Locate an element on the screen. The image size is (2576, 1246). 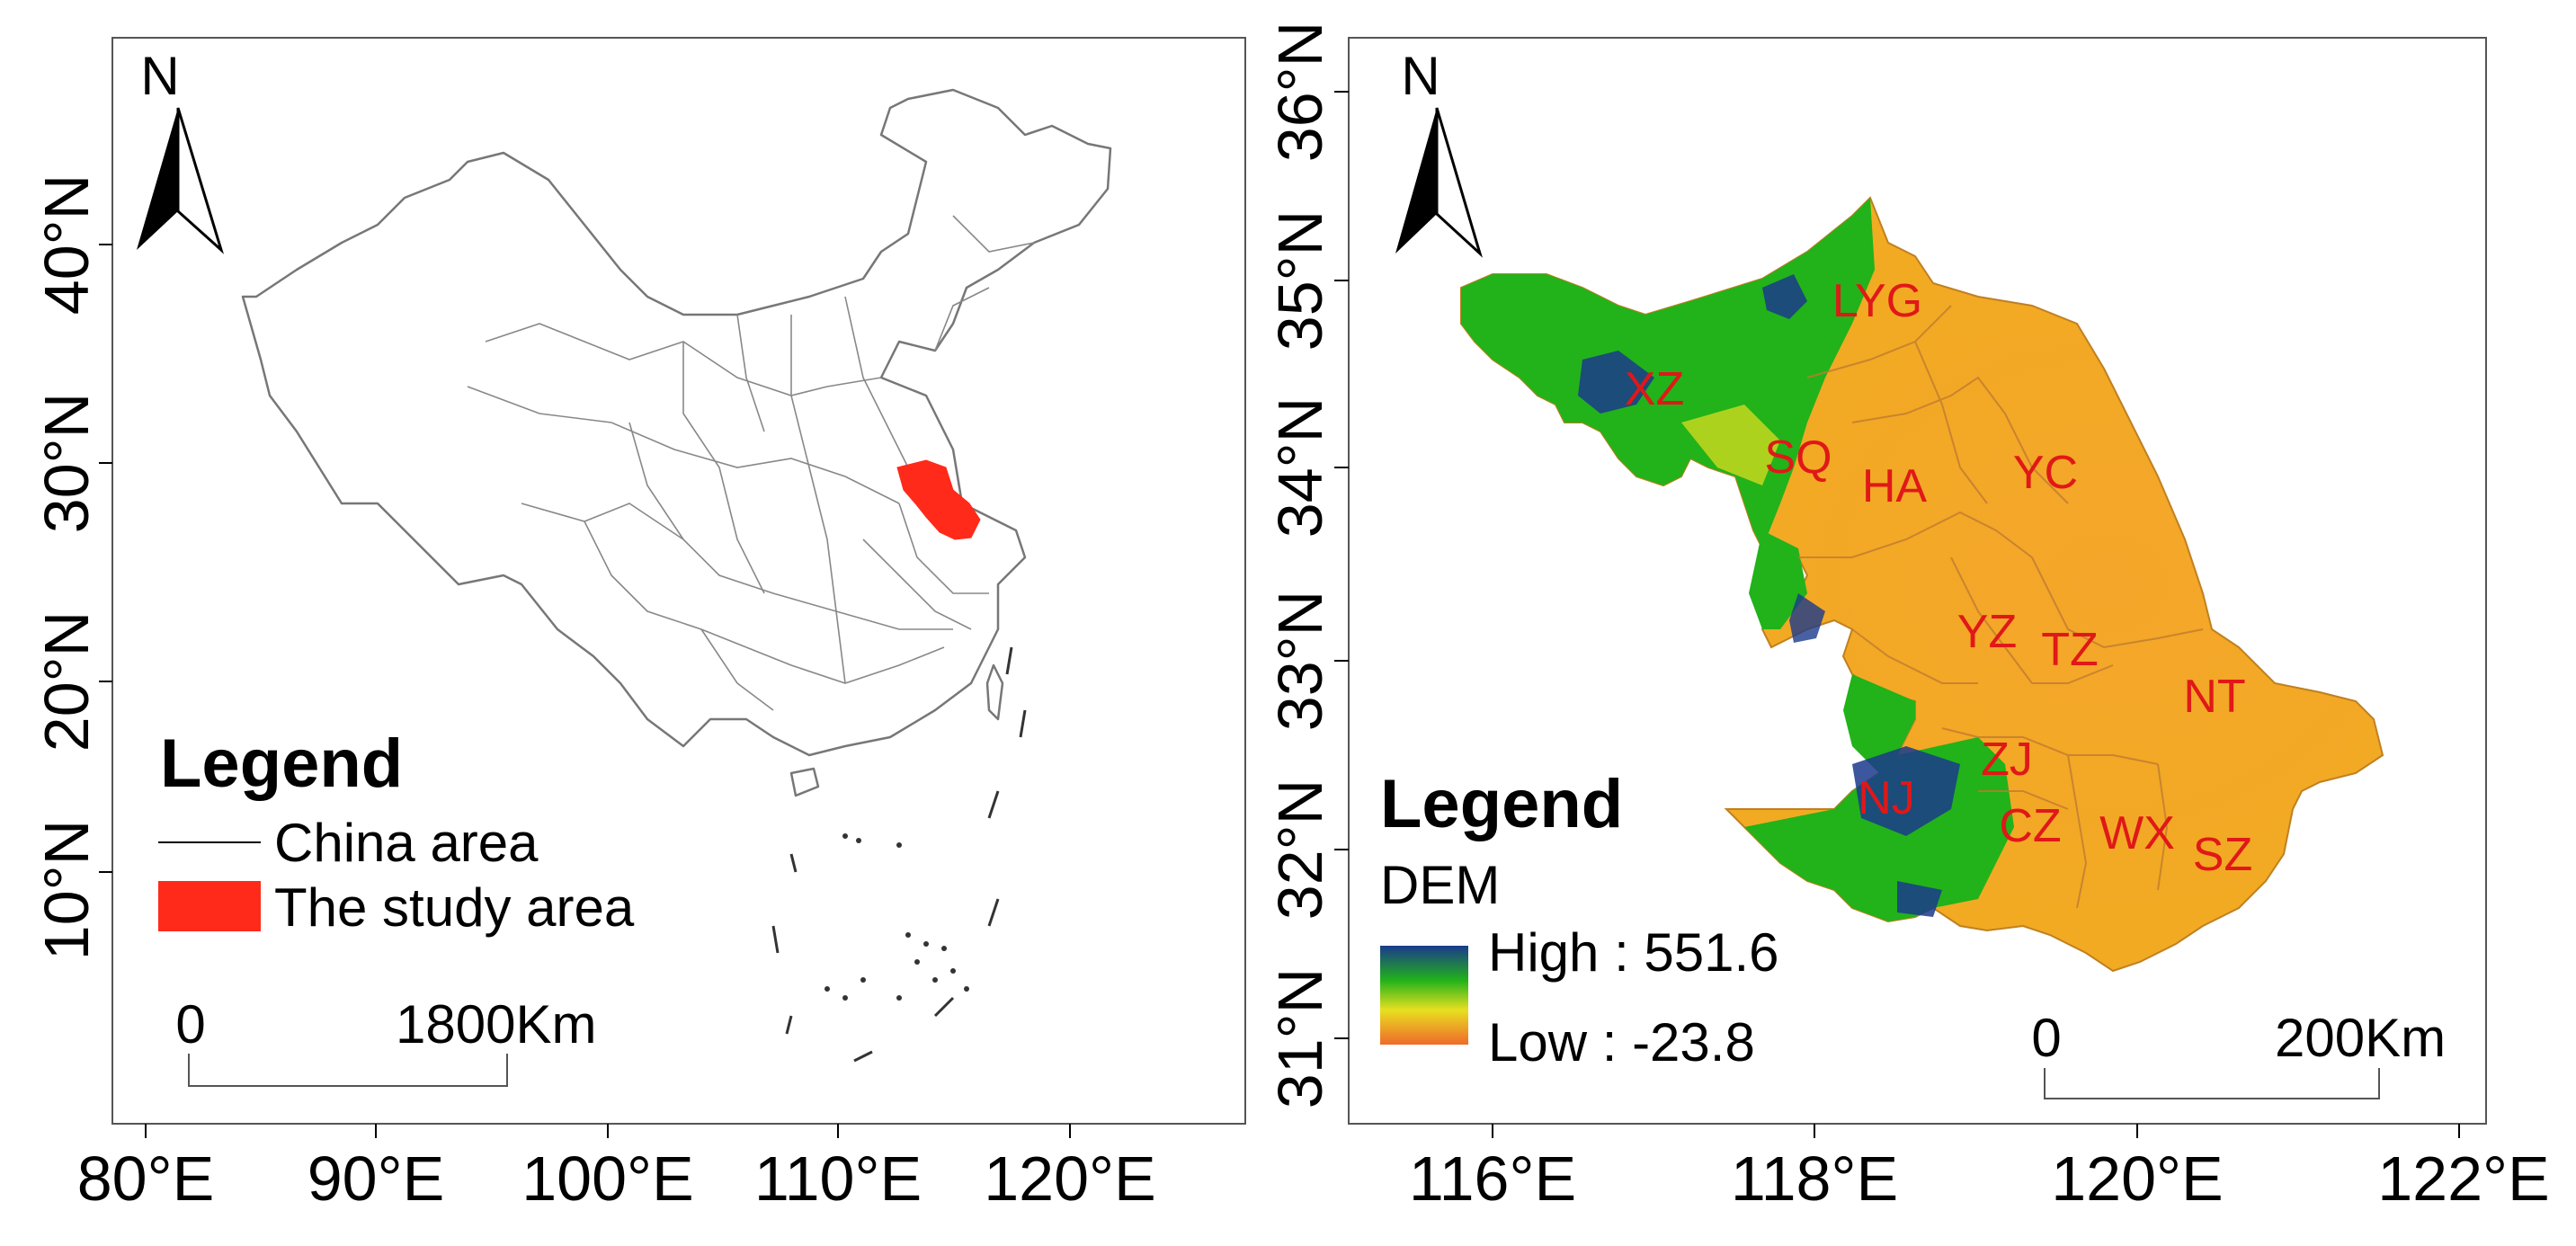
hainan-shape is located at coordinates (805, 782).